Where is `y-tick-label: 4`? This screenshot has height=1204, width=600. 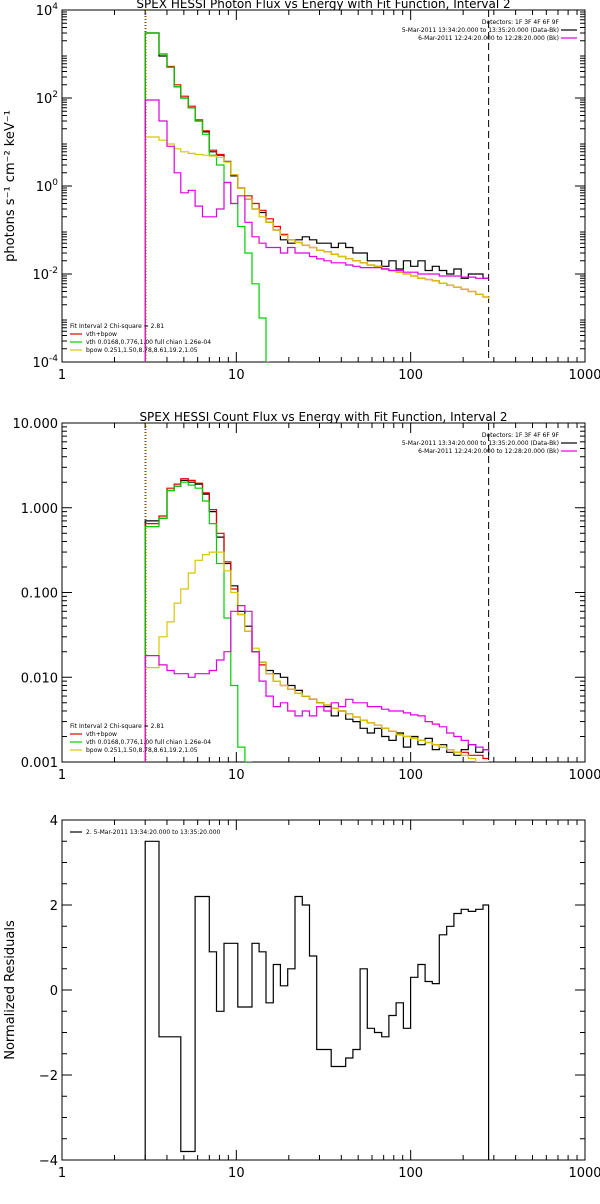
y-tick-label: 4 is located at coordinates (54, 821).